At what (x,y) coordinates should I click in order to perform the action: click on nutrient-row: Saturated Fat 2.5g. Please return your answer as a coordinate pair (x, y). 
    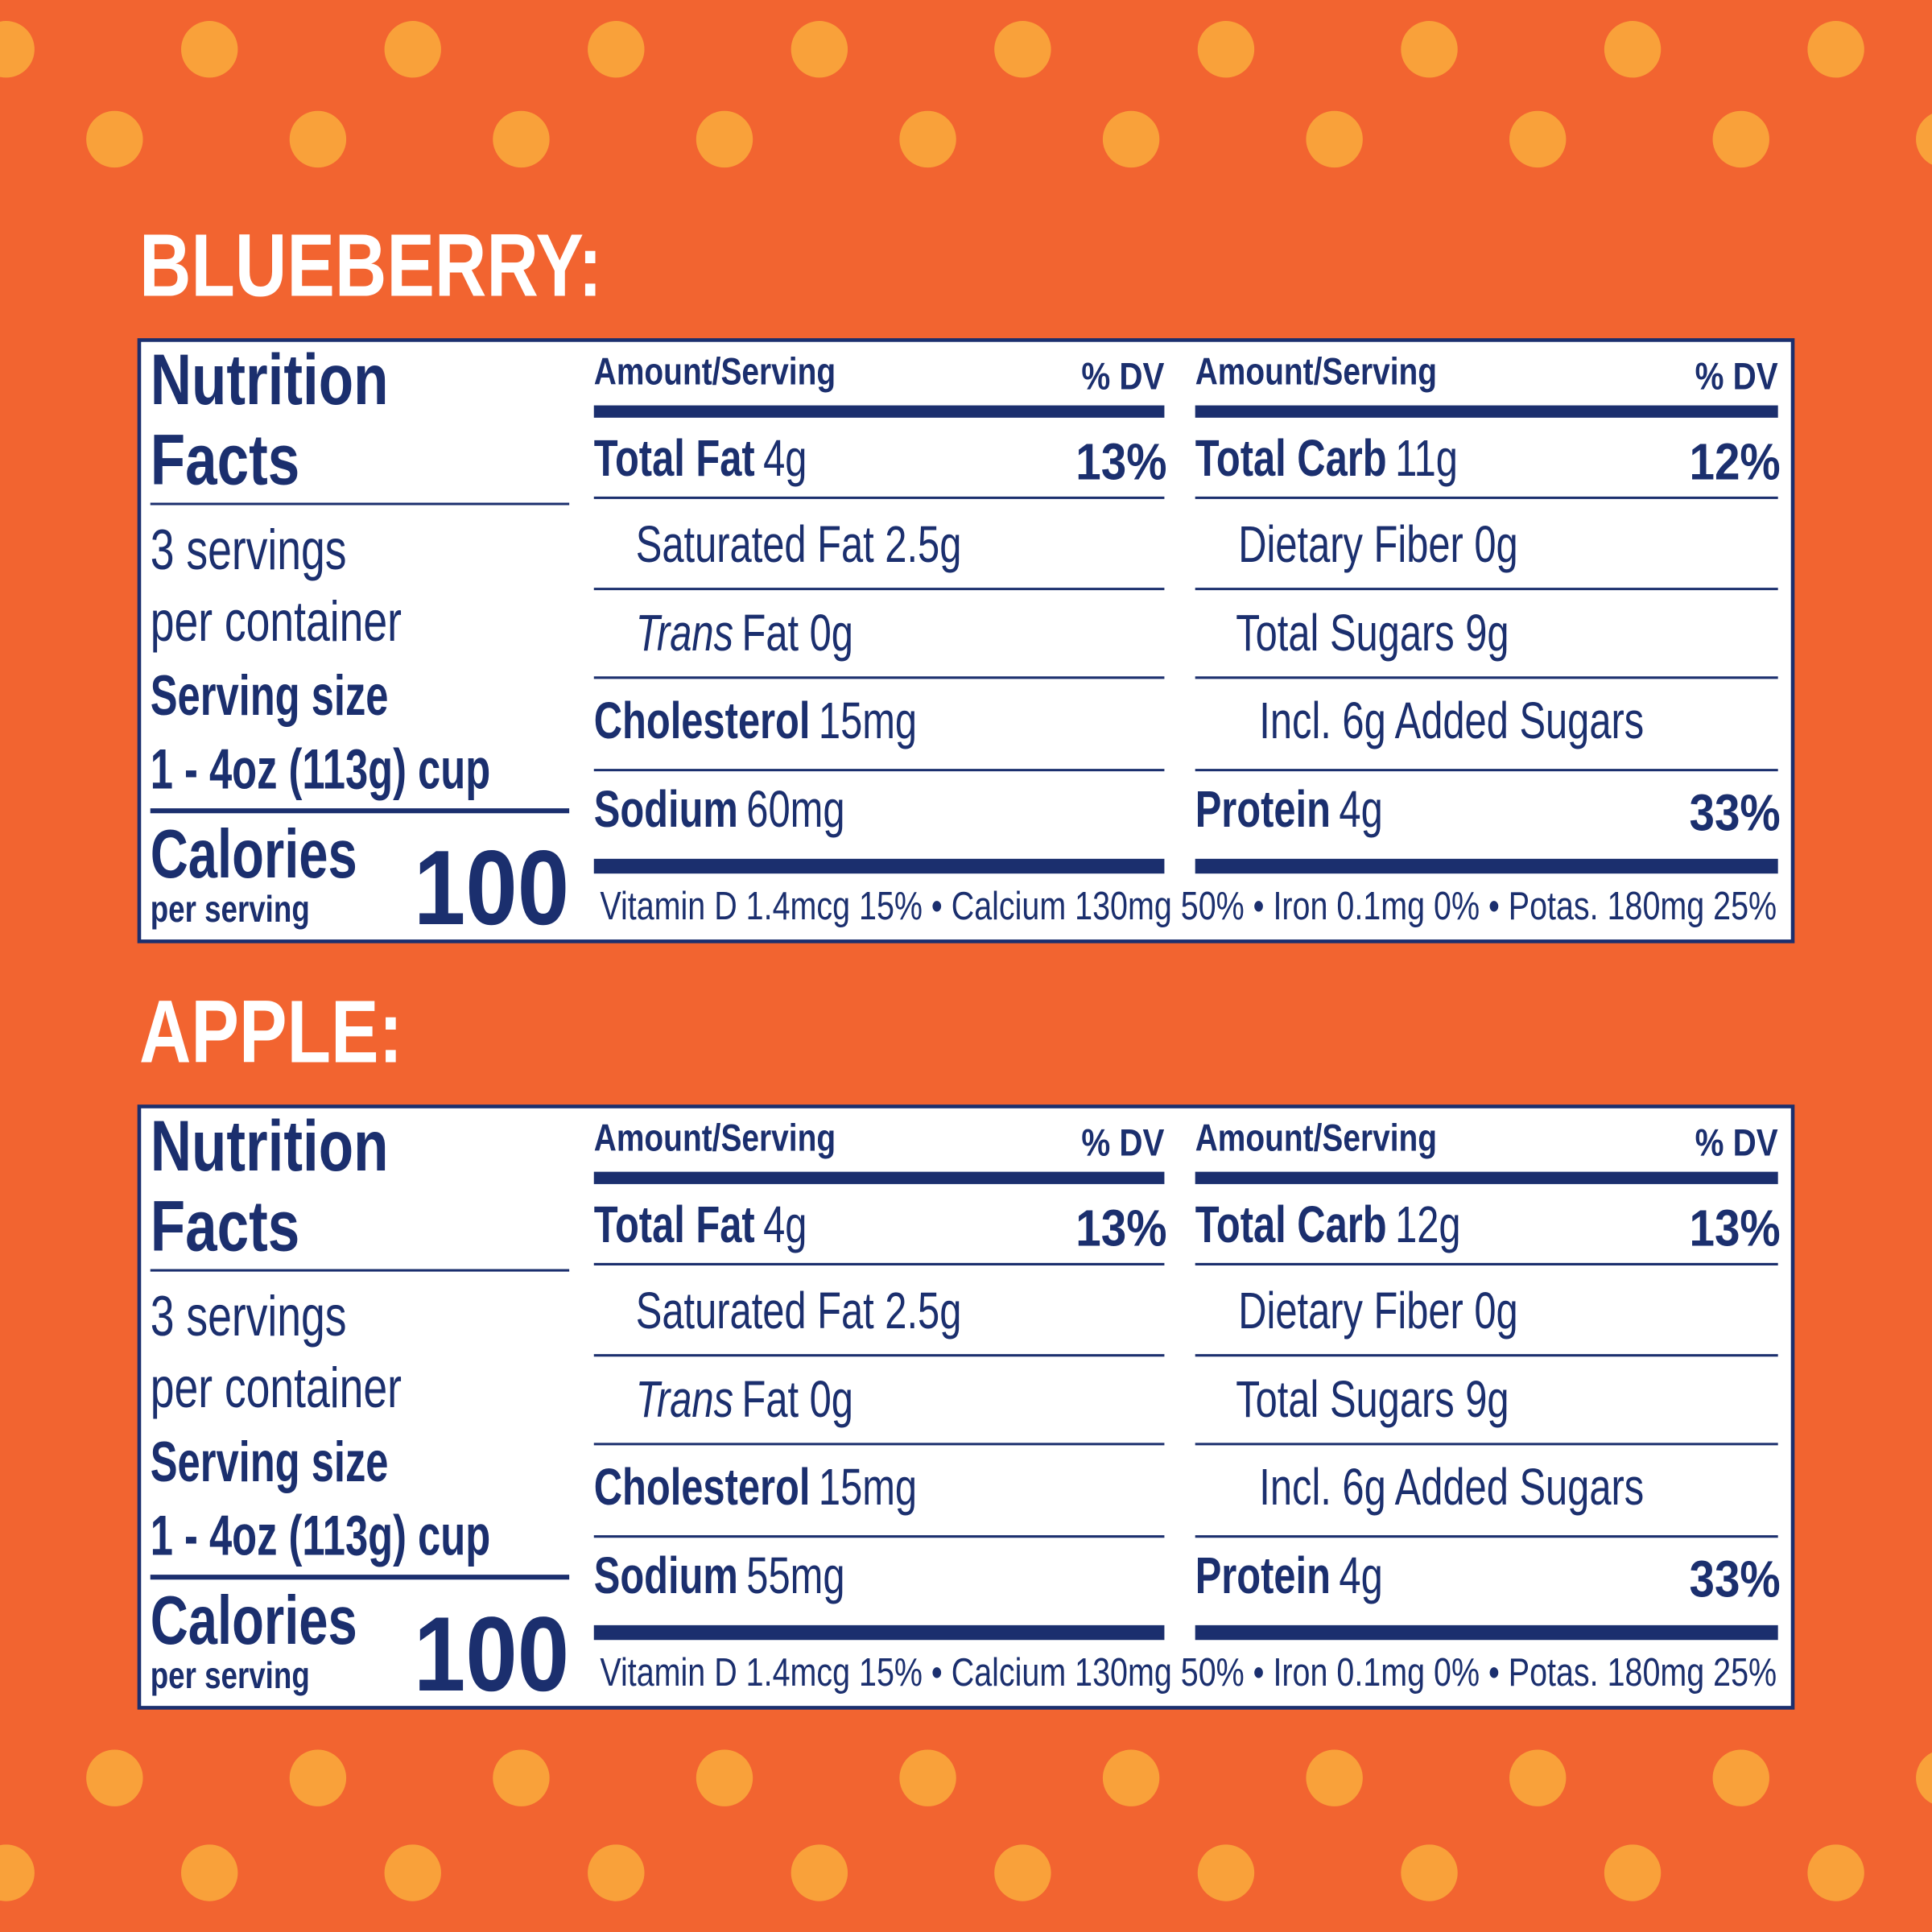
    Looking at the image, I should click on (799, 545).